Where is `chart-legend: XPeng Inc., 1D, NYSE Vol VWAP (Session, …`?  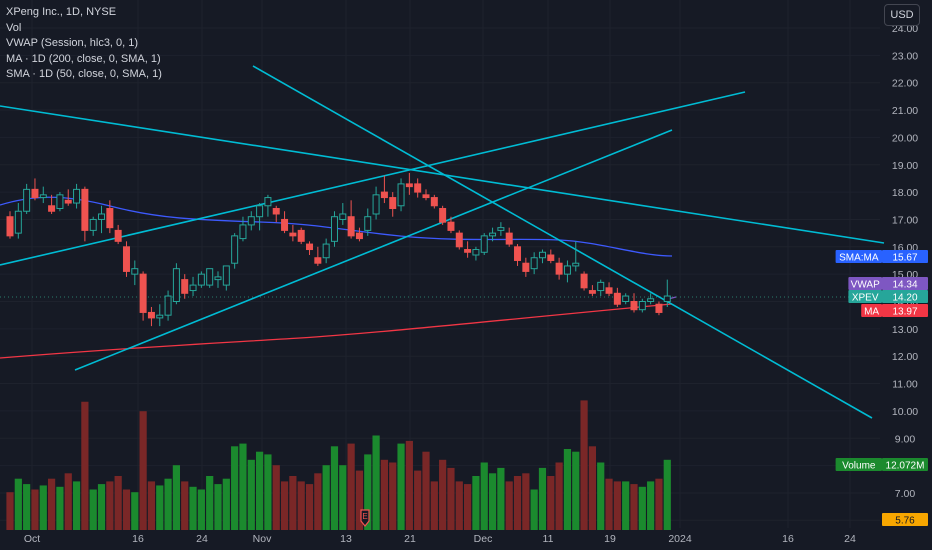 chart-legend: XPeng Inc., 1D, NYSE Vol VWAP (Session, … is located at coordinates (84, 44).